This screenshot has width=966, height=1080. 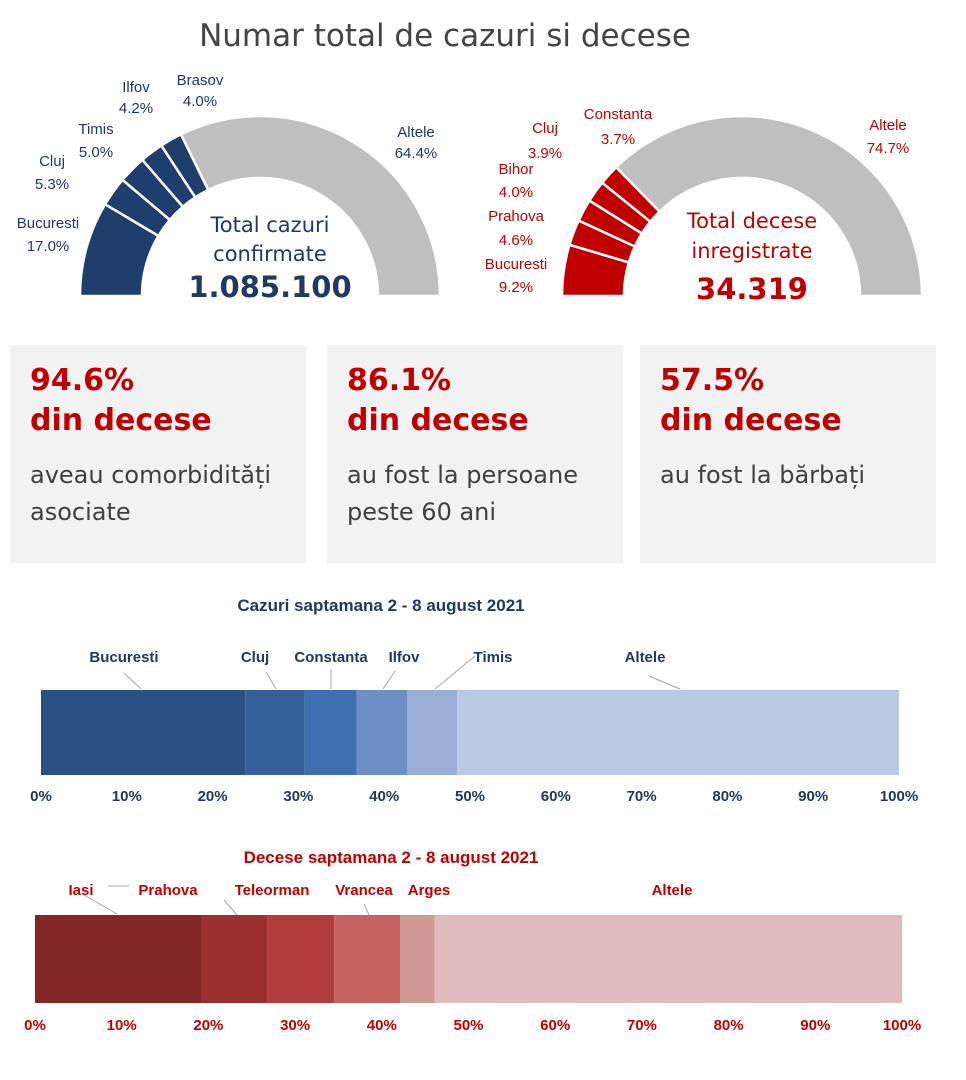 I want to click on bar-segment-label: Teleorman, so click(x=272, y=890).